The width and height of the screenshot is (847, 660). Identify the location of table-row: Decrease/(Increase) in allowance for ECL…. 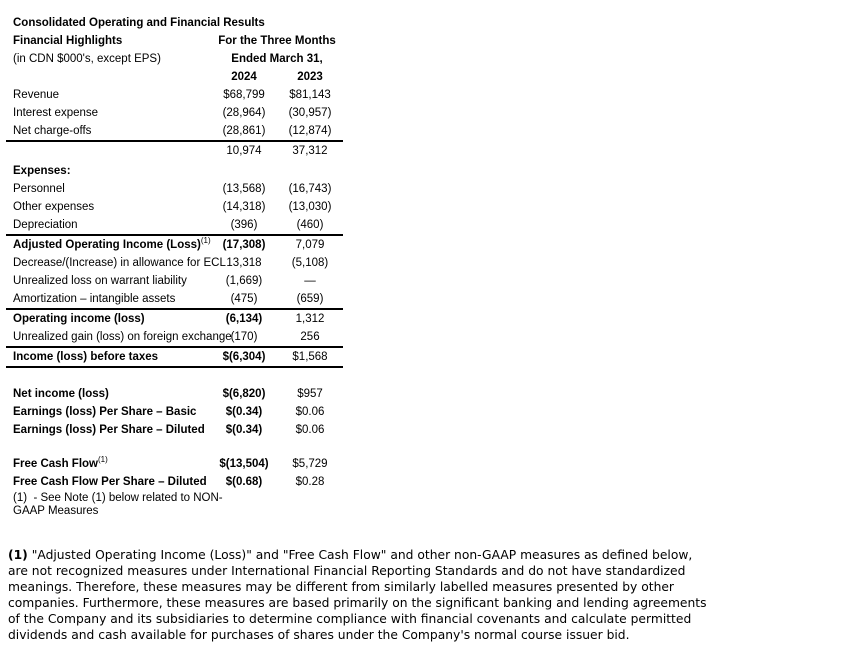
(174, 263).